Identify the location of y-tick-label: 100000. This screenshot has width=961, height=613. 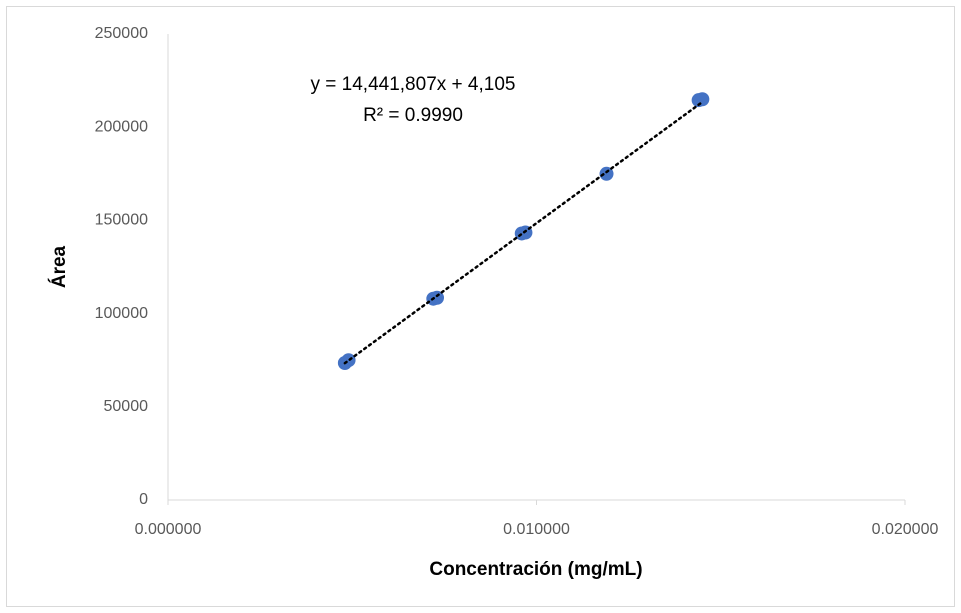
(121, 313).